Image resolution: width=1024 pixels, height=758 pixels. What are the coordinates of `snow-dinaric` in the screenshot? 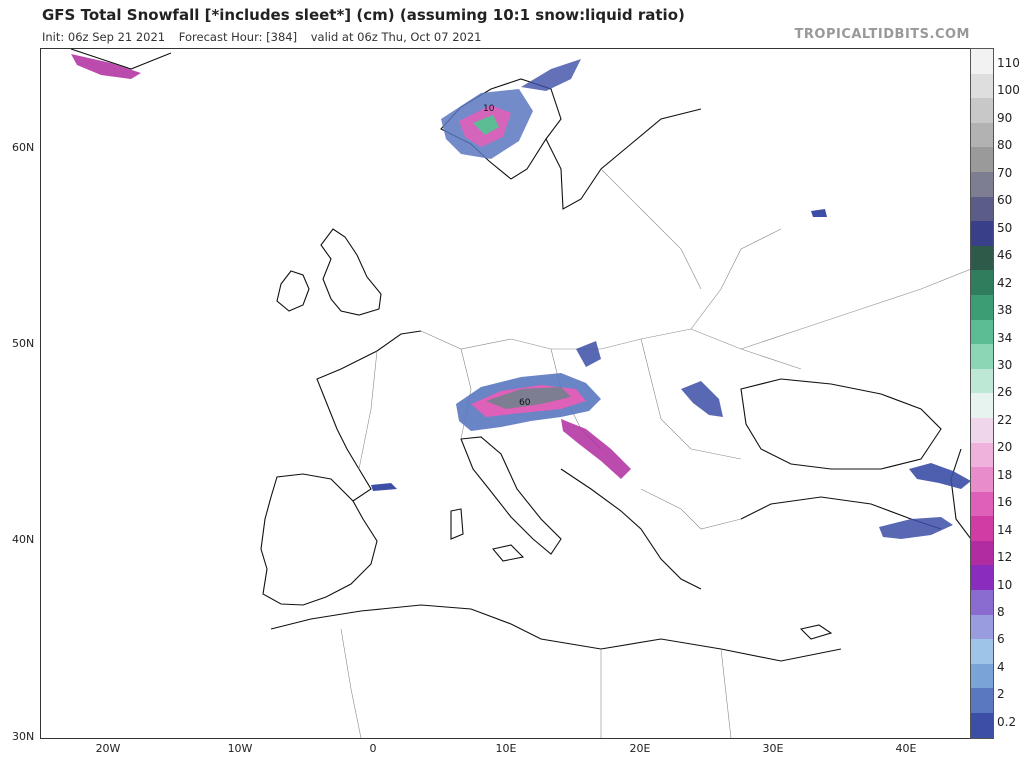 It's located at (596, 449).